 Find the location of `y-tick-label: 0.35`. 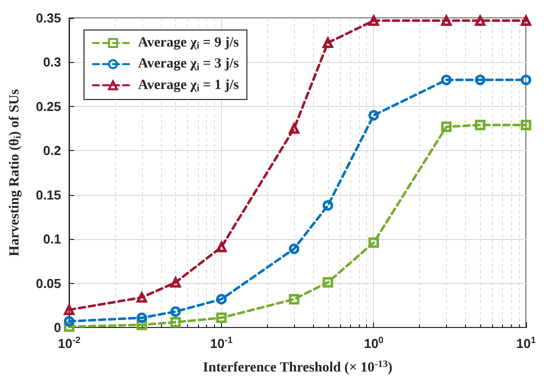

y-tick-label: 0.35 is located at coordinates (49, 18).